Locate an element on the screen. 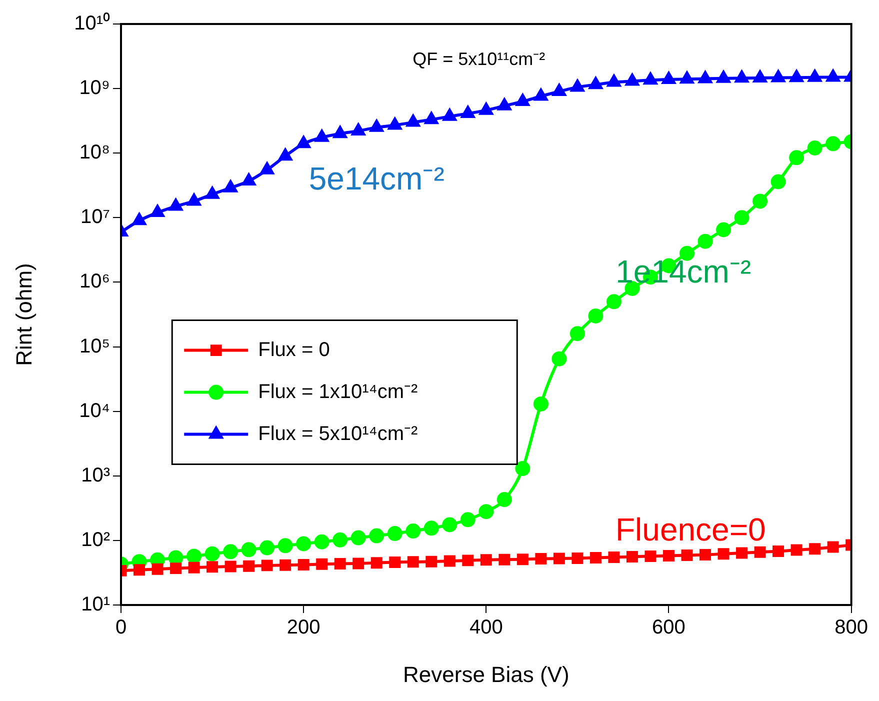 This screenshot has width=879, height=701. y-tick-label: 10¹ is located at coordinates (95, 605).